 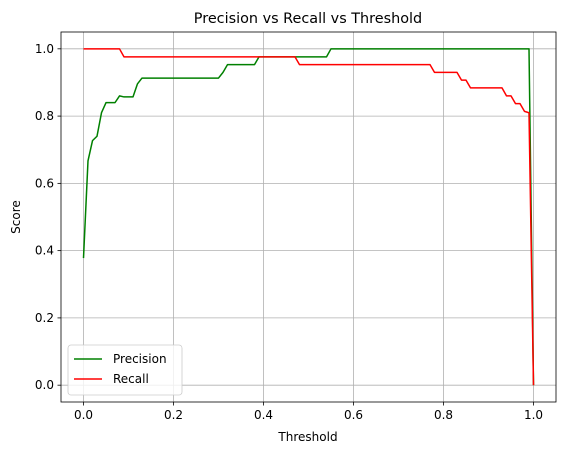 I want to click on y-axis-label: Score, so click(x=16, y=217).